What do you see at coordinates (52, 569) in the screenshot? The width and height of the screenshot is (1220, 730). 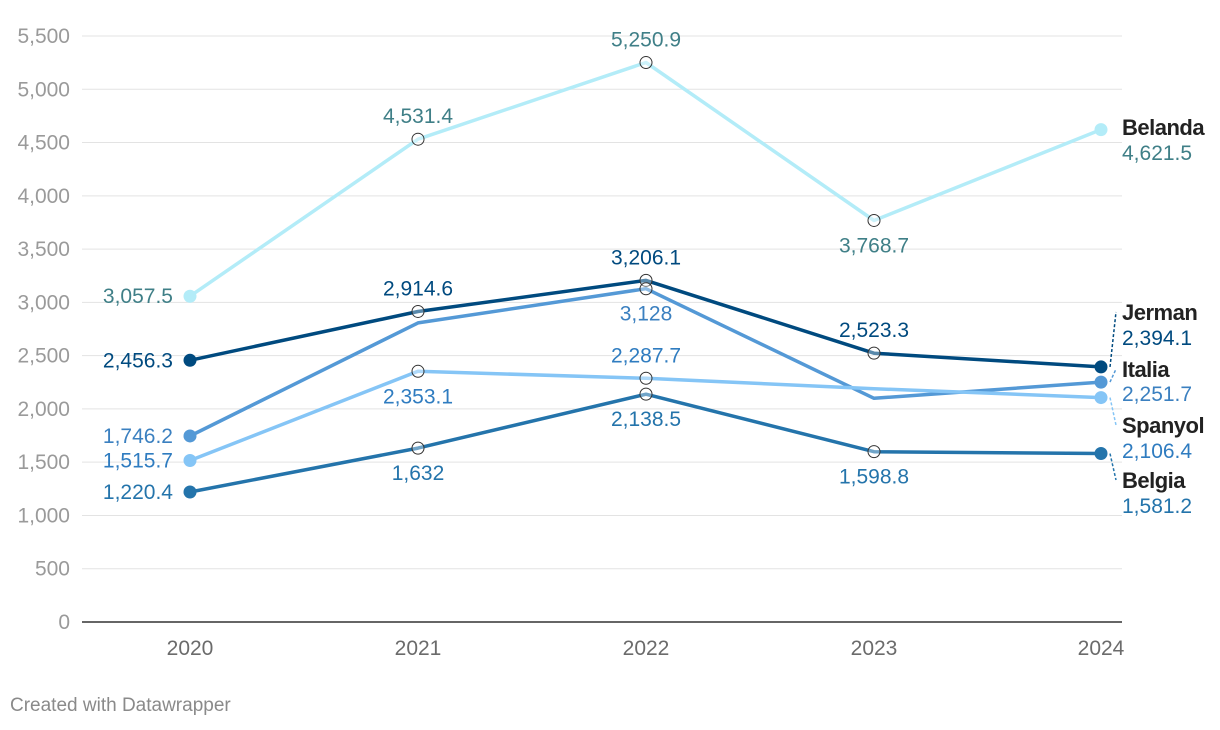 I see `y-tick-label: 500` at bounding box center [52, 569].